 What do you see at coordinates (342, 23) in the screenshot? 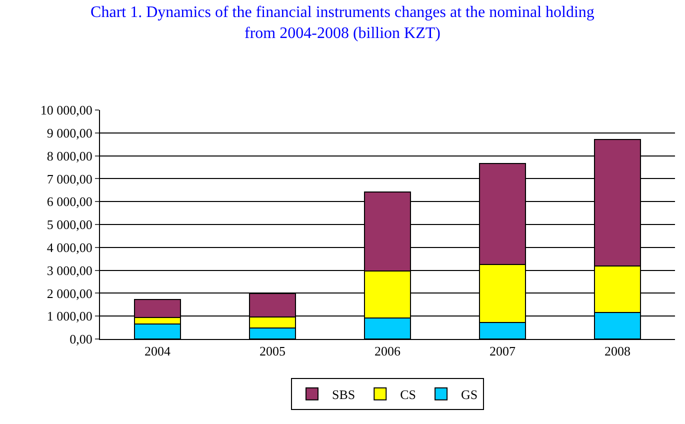
I see `chart-title: Chart 1. Dynamics of the financial instruments changes at the nominal holding from 2004-2008 (billion KZT)` at bounding box center [342, 23].